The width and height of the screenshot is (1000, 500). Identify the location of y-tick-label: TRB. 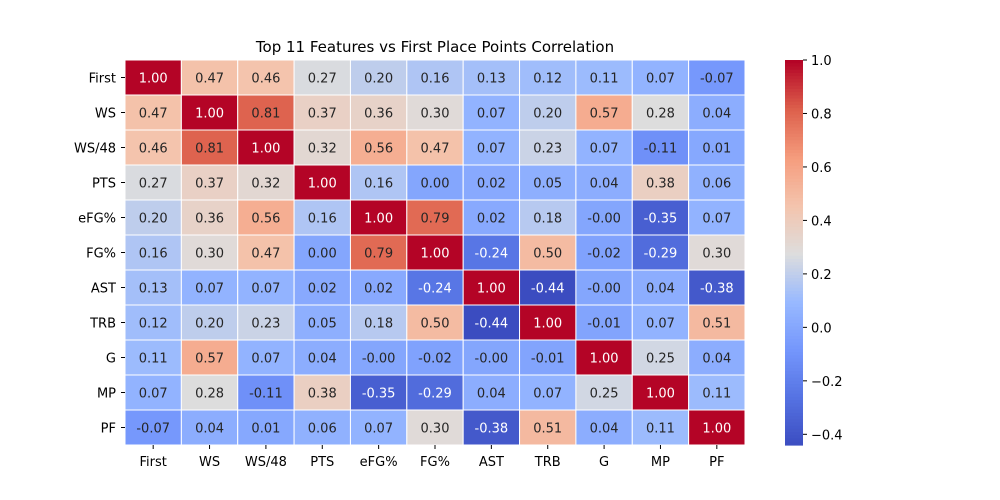
(102, 324).